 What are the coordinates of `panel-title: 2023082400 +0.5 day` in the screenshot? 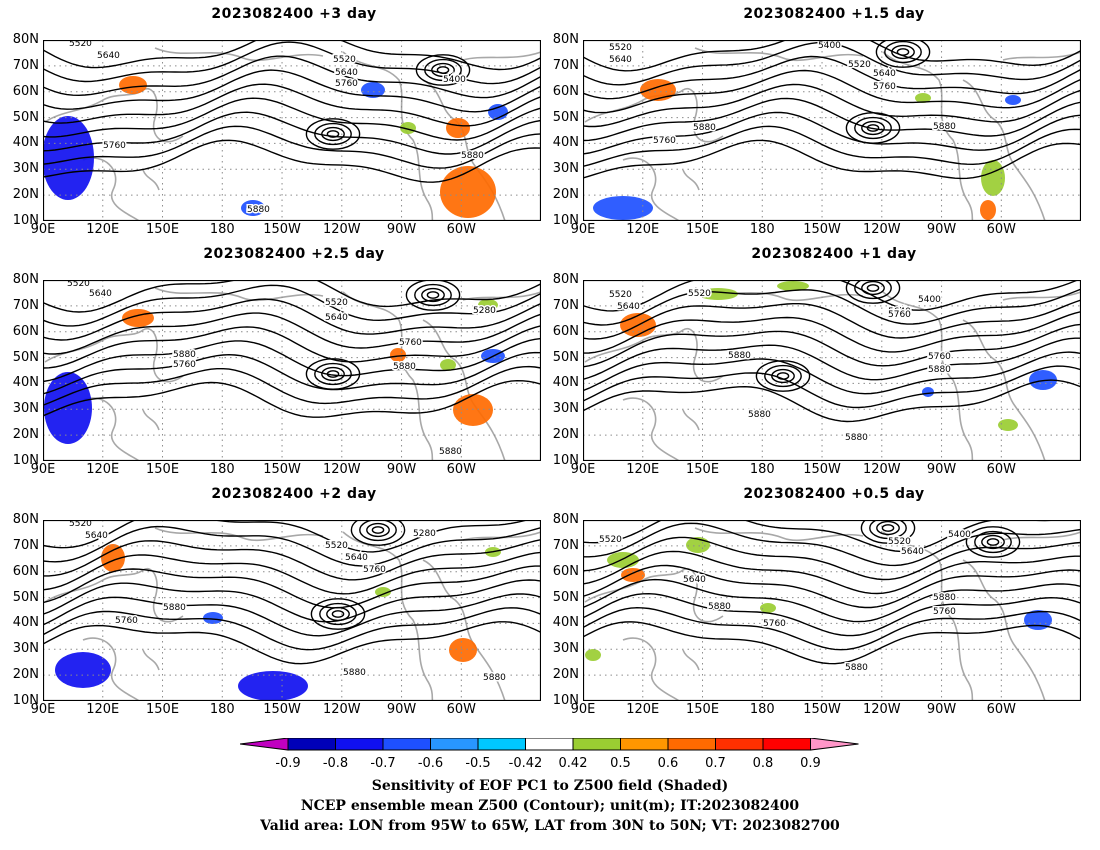 It's located at (834, 494).